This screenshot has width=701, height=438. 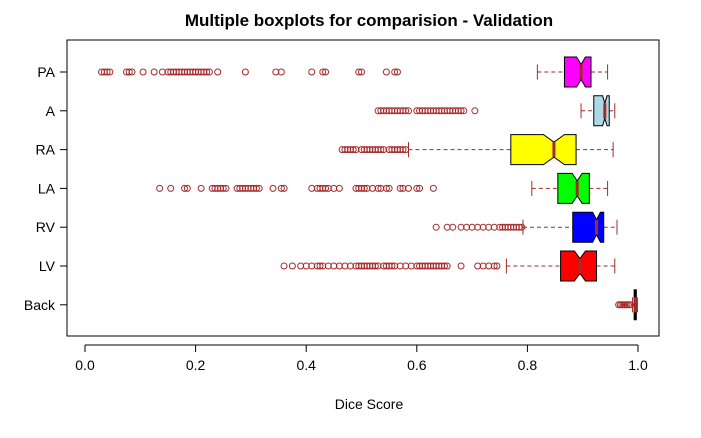 I want to click on box-lv, so click(x=448, y=266).